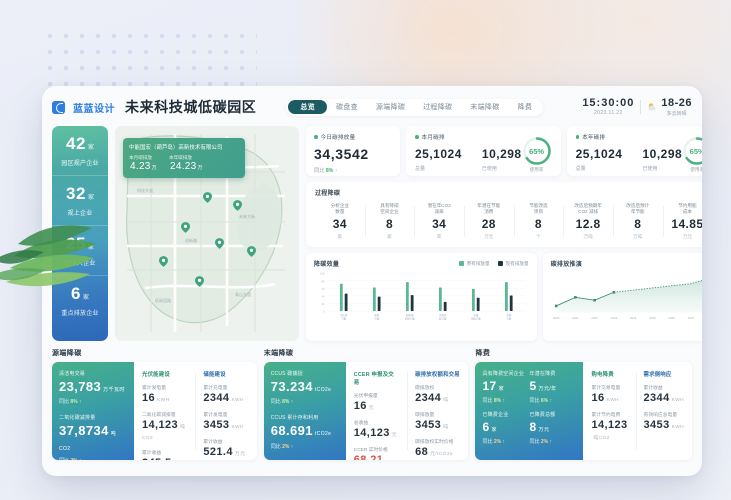  I want to click on svg-text: 60, so click(324, 289).